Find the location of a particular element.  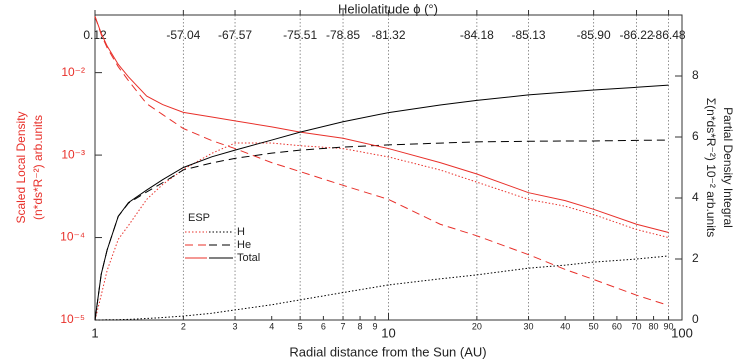

x-tick-label: 80 is located at coordinates (654, 326).